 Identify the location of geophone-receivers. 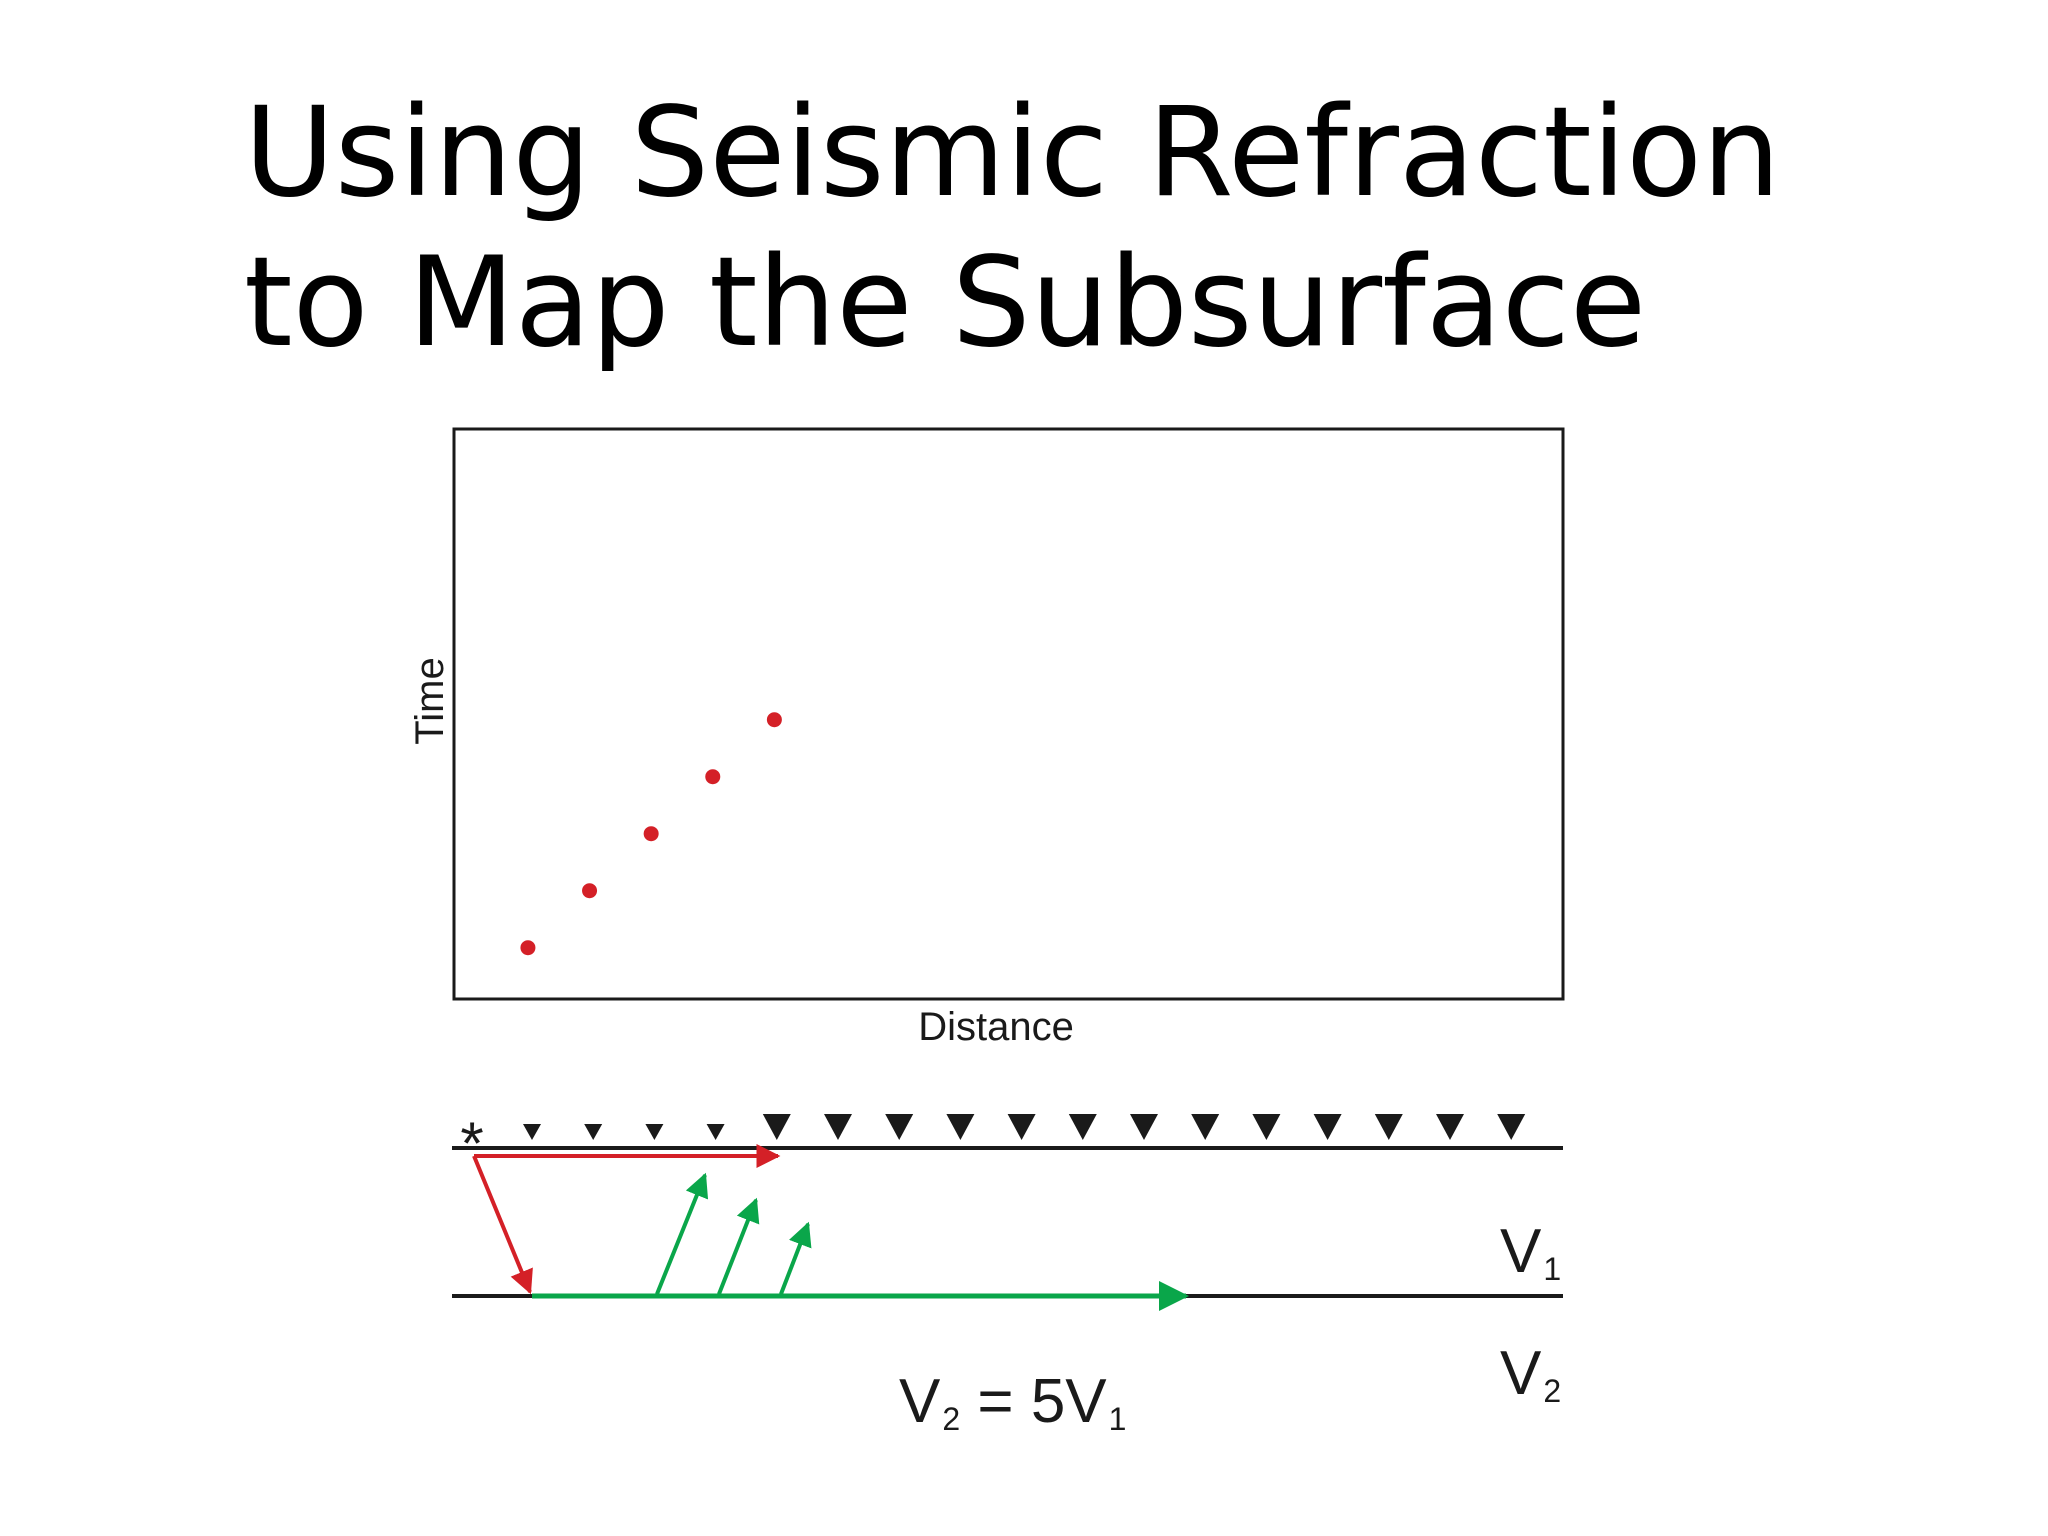
(1024, 1127).